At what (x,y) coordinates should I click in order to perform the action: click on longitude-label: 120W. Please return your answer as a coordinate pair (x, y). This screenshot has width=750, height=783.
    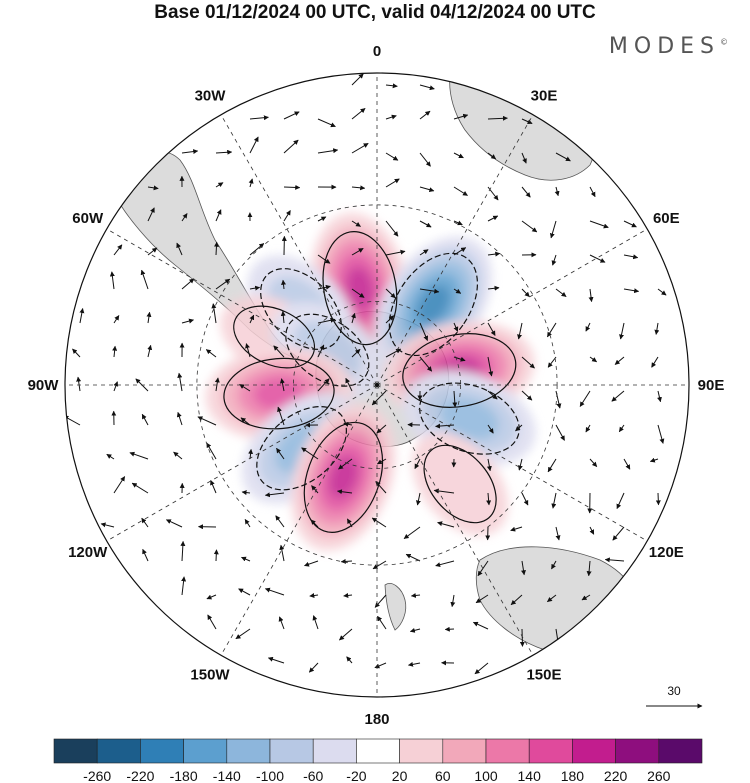
    Looking at the image, I should click on (88, 552).